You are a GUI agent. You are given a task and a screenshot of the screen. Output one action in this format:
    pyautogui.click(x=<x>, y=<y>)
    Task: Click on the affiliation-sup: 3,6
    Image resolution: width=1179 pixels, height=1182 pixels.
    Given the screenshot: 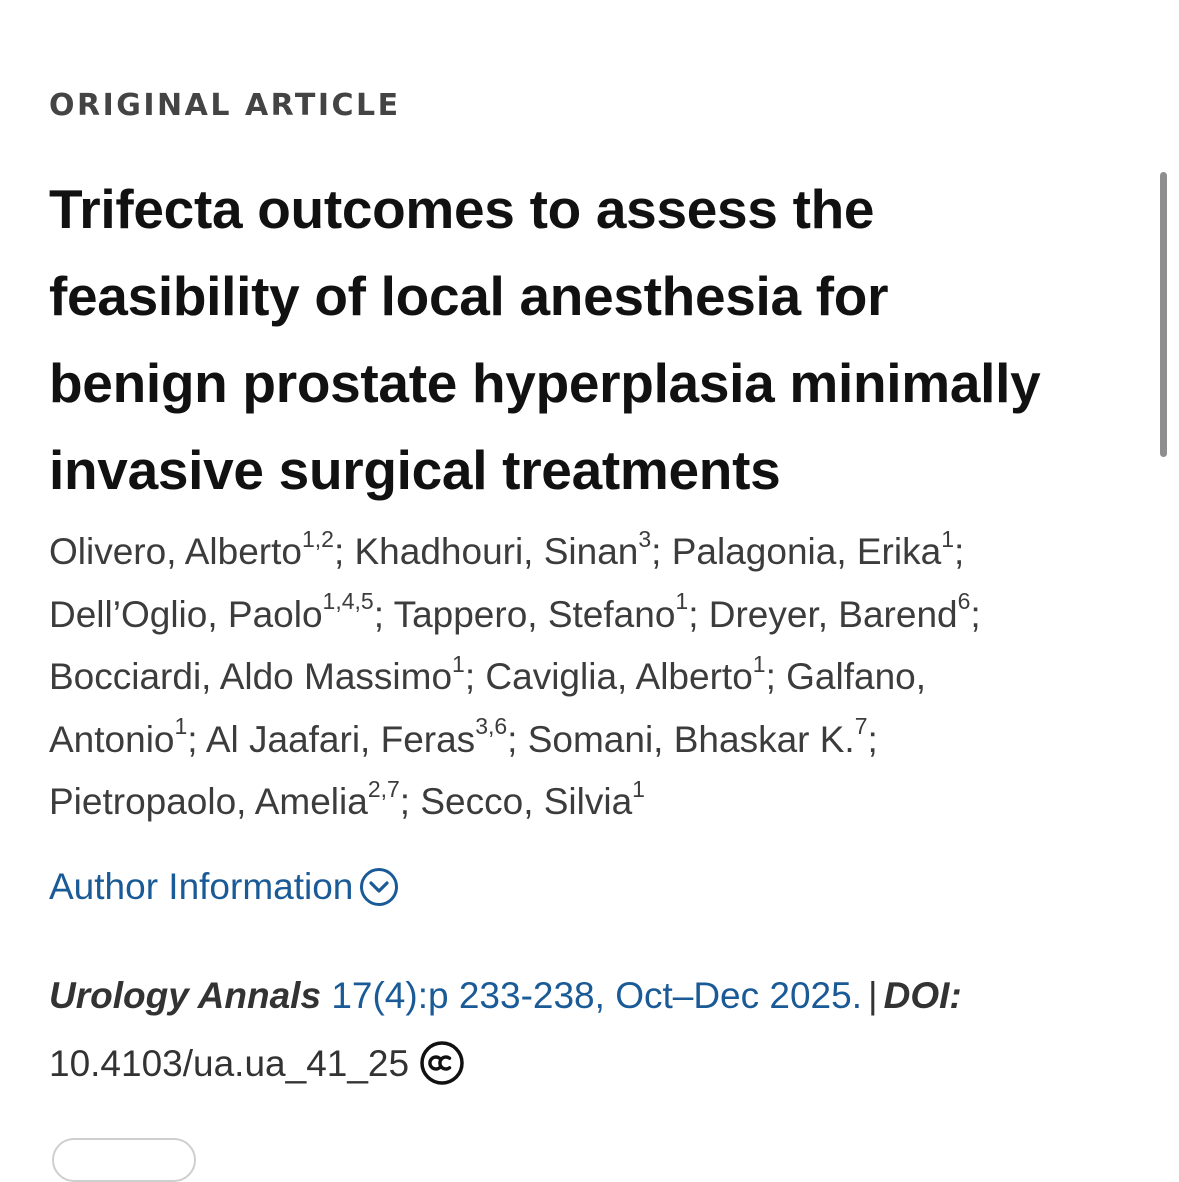 What is the action you would take?
    pyautogui.click(x=491, y=726)
    